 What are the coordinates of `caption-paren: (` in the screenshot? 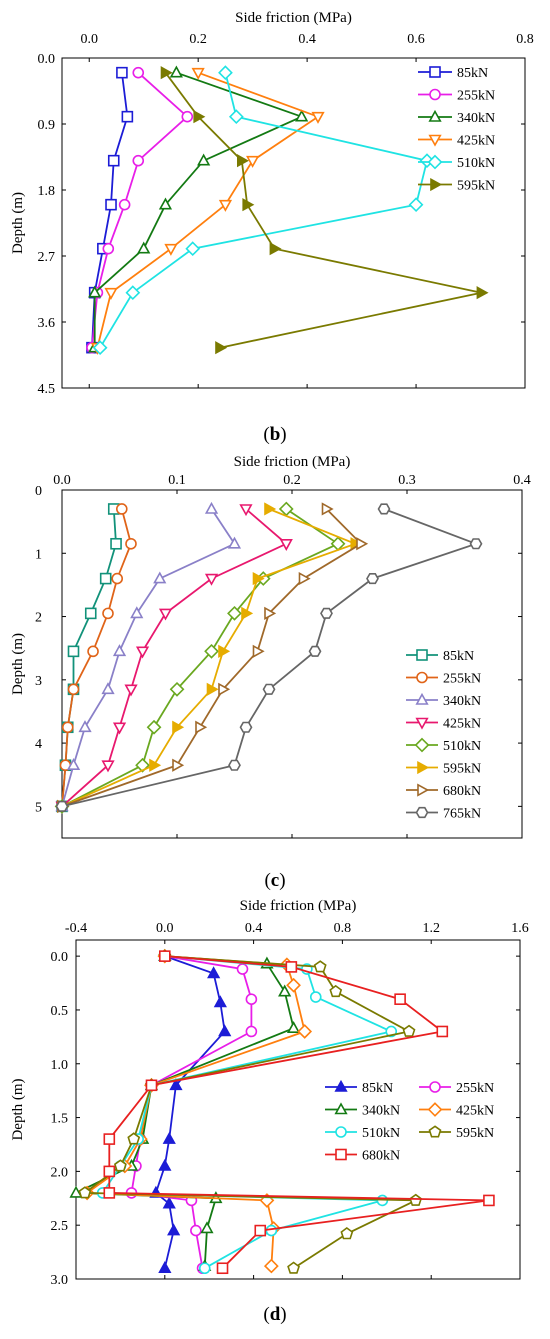 It's located at (267, 880).